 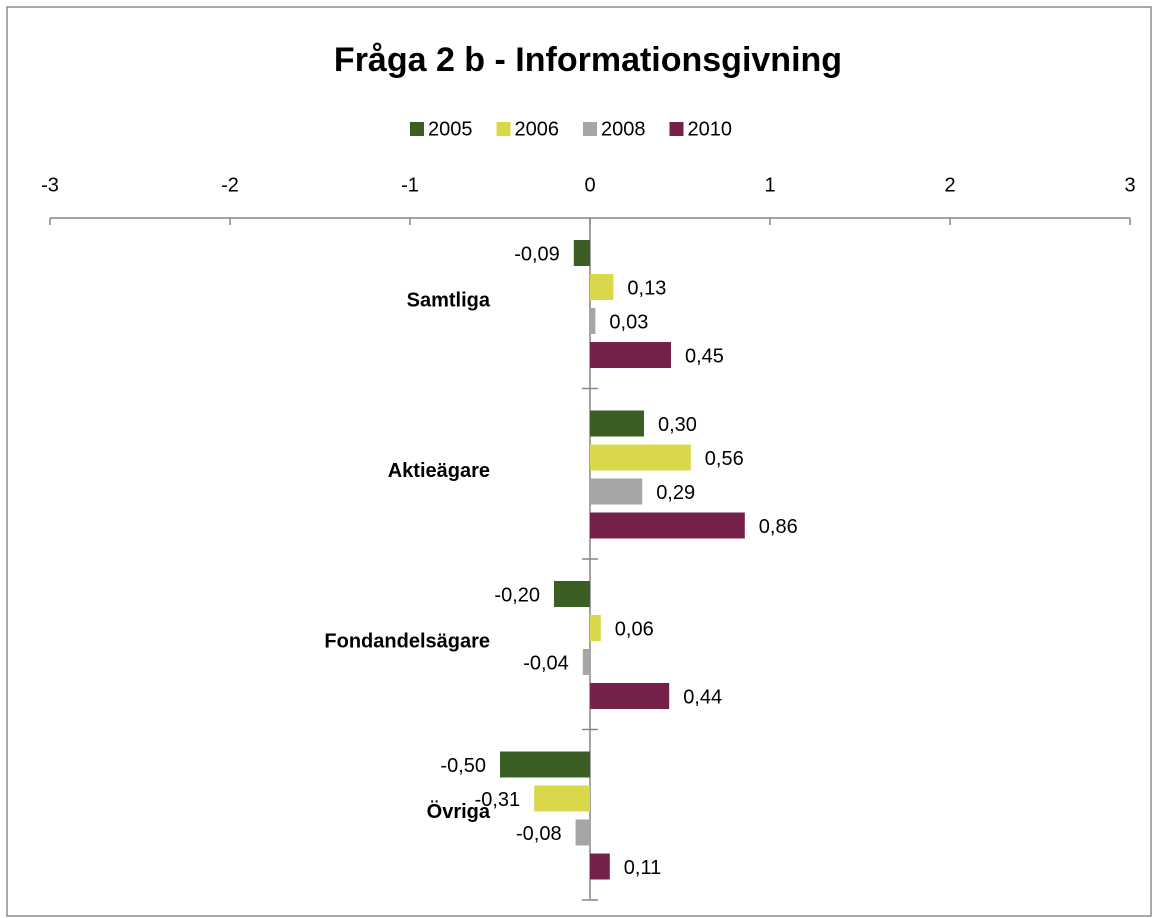 I want to click on chart-title: Fråga 2 b - Informationsgivning, so click(x=588, y=60).